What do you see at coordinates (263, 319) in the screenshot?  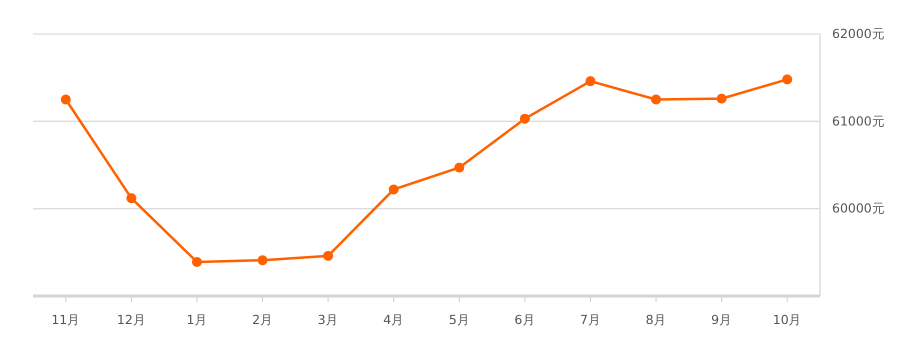 I see `x-tick-label: 2月` at bounding box center [263, 319].